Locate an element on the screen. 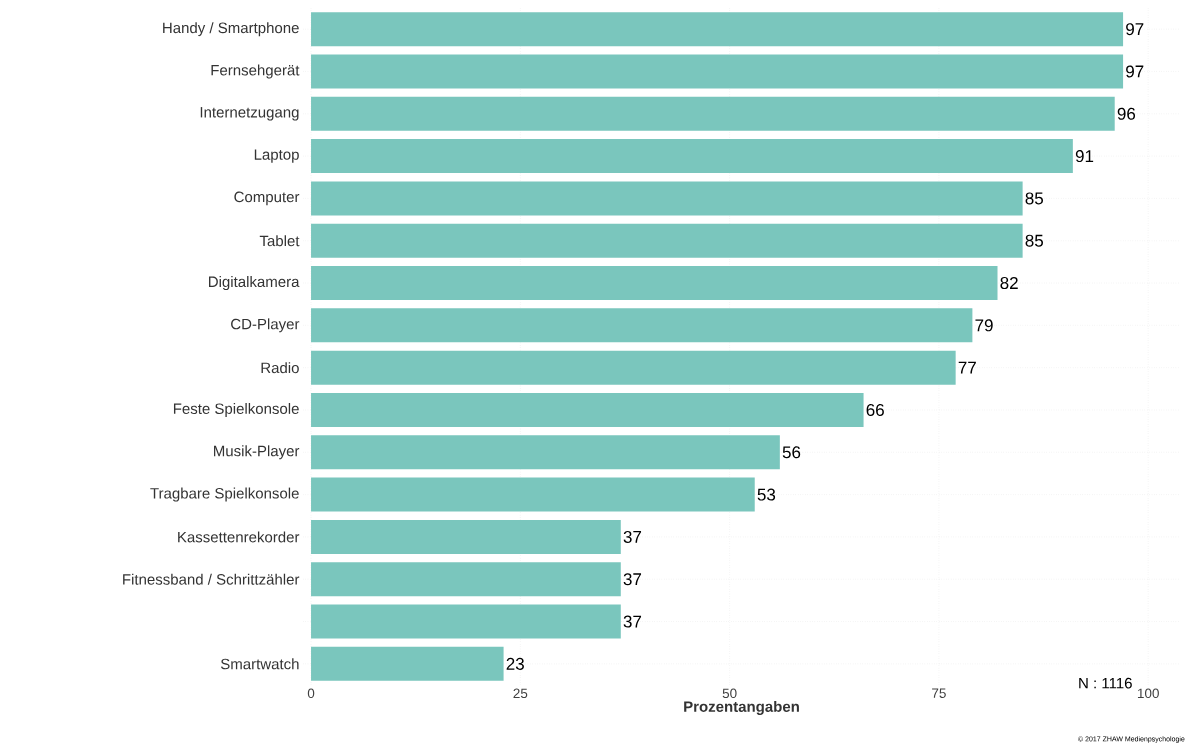  y-tick-label: Feste Spielkonsole is located at coordinates (236, 409).